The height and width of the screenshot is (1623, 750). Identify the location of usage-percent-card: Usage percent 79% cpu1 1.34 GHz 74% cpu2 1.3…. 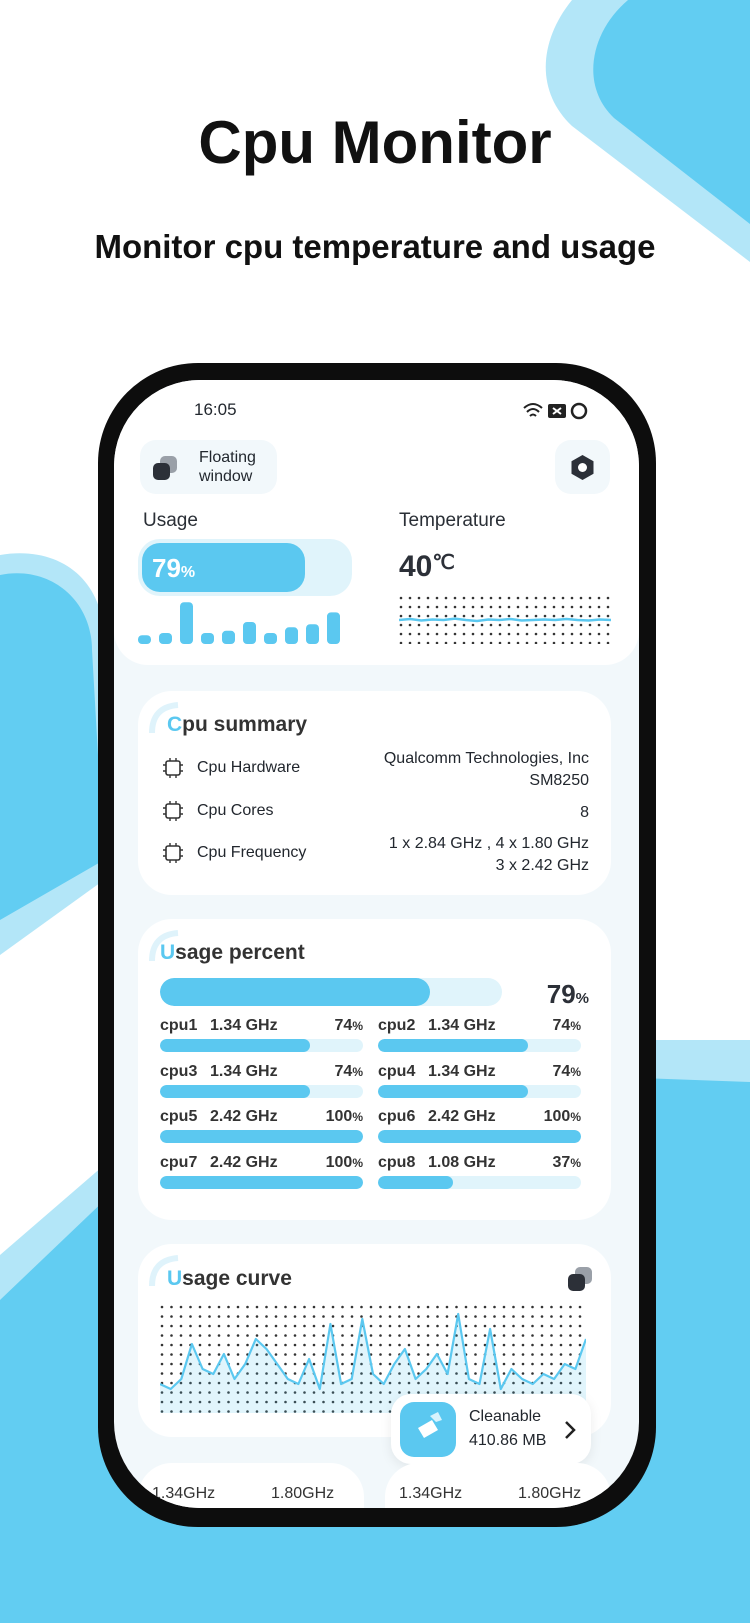
(374, 1069).